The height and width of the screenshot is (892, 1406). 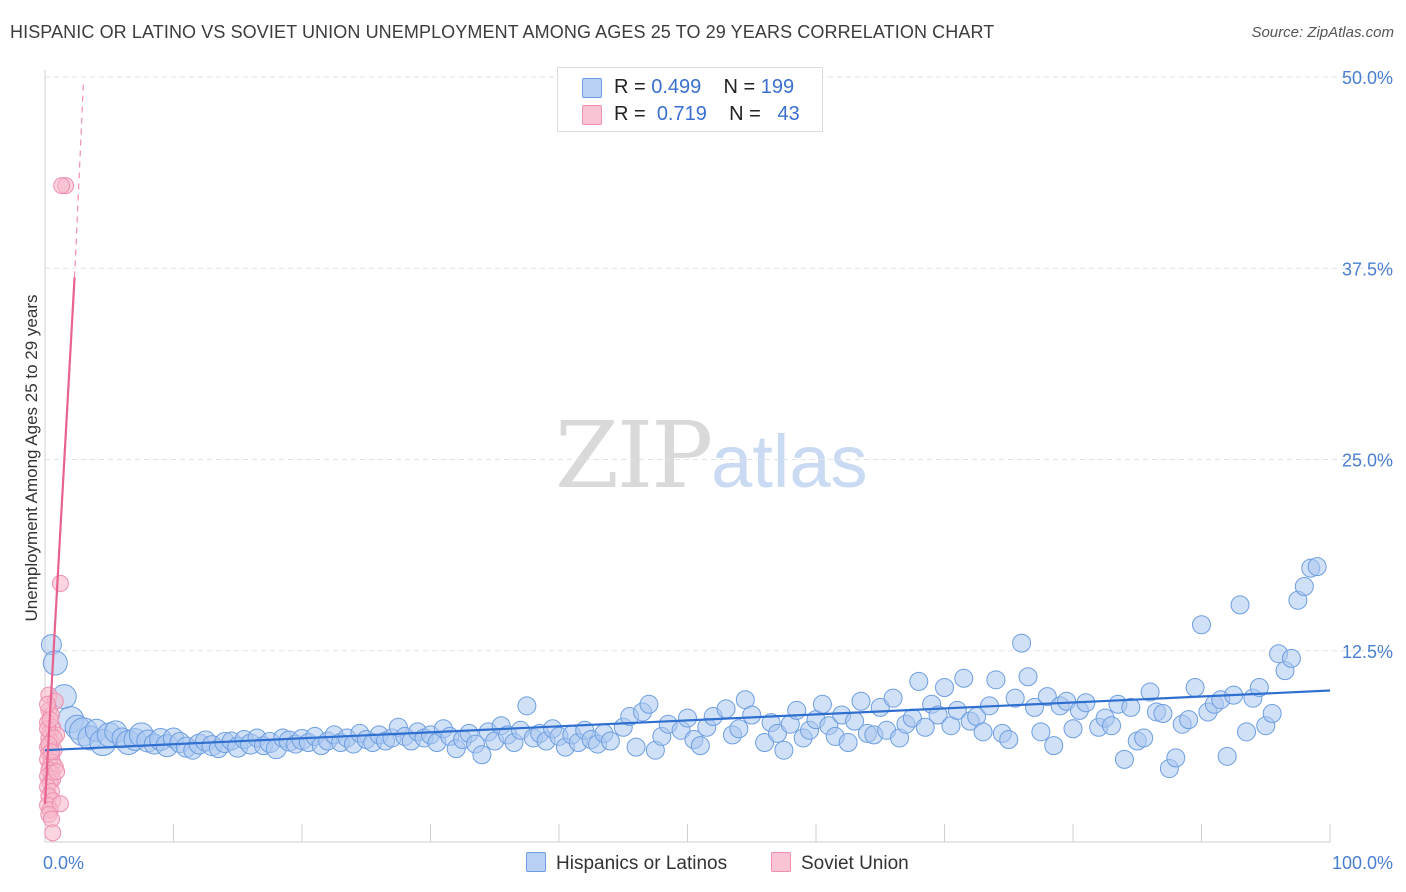 What do you see at coordinates (79, 179) in the screenshot?
I see `soviet-trend-extension` at bounding box center [79, 179].